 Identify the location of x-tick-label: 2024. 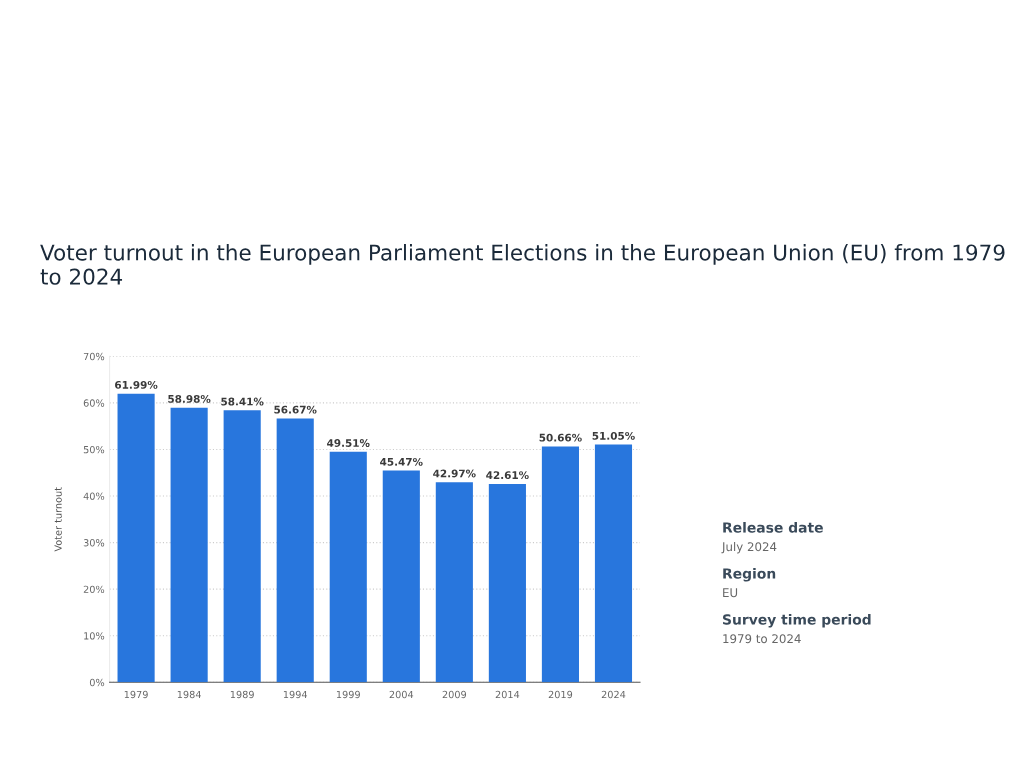
(613, 694).